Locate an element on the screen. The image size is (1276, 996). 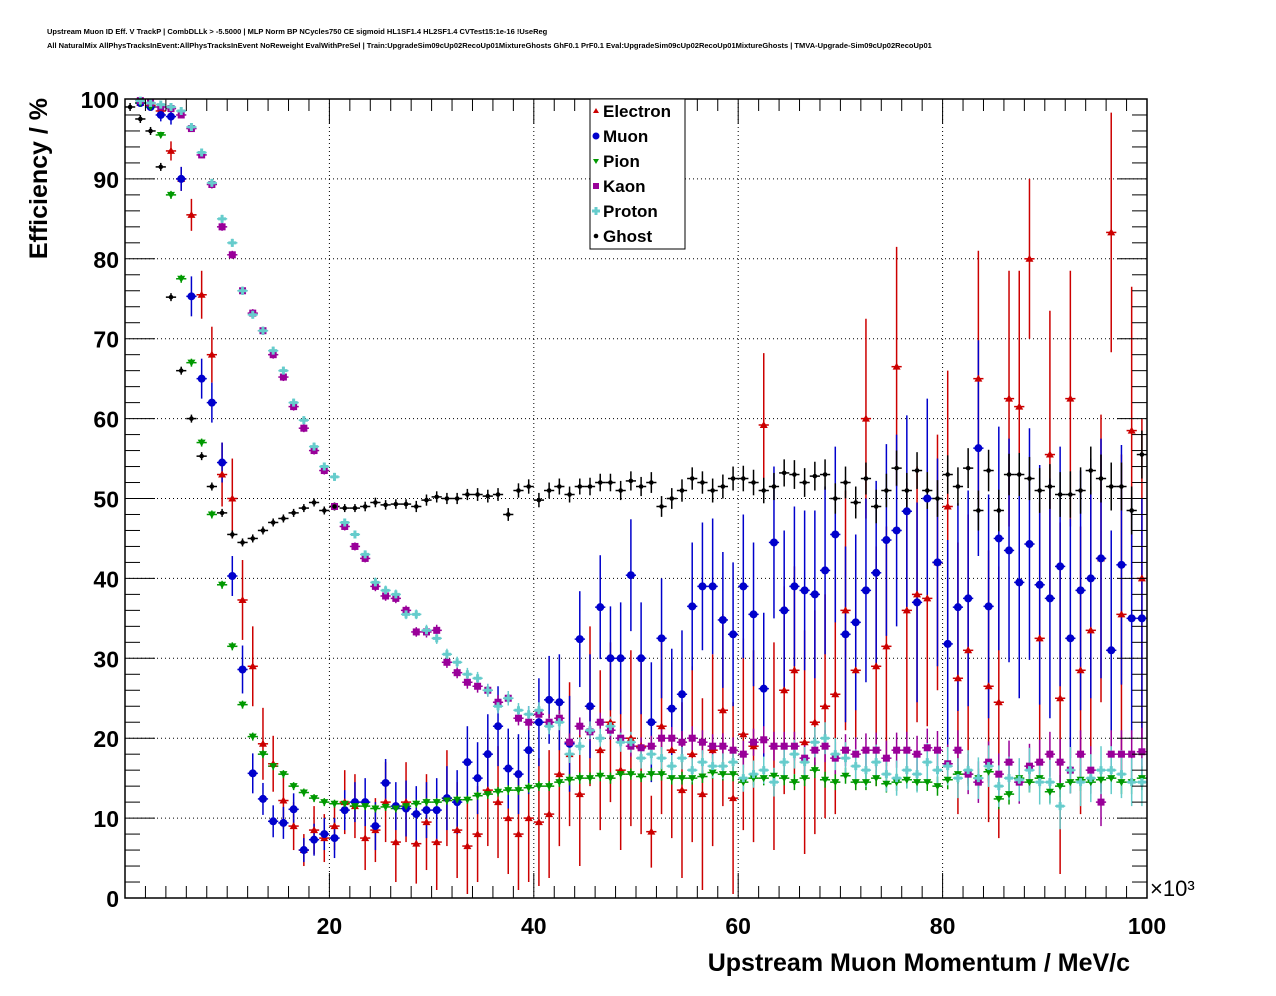
x-multiplier: ×10³ is located at coordinates (1172, 888).